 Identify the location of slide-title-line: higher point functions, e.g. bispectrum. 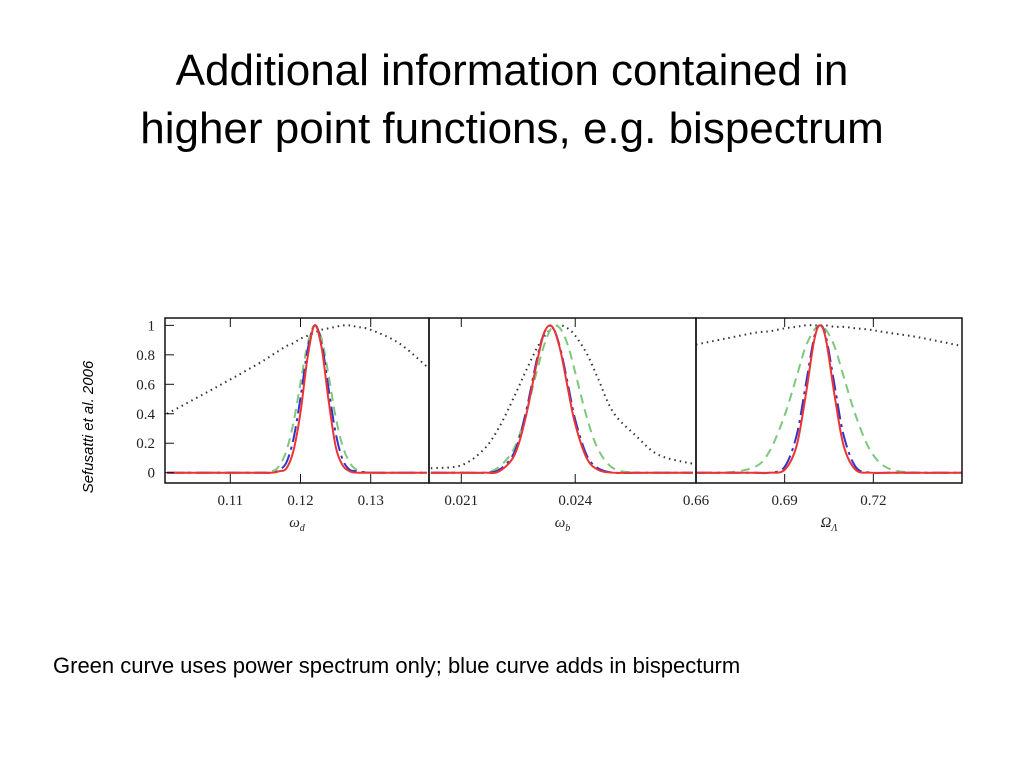
(512, 128).